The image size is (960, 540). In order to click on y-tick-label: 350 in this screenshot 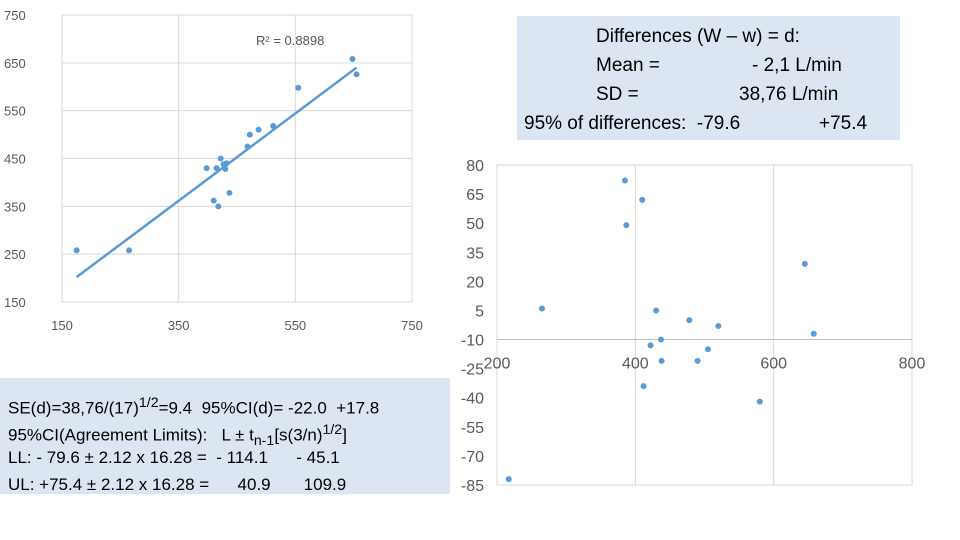, I will do `click(15, 206)`.